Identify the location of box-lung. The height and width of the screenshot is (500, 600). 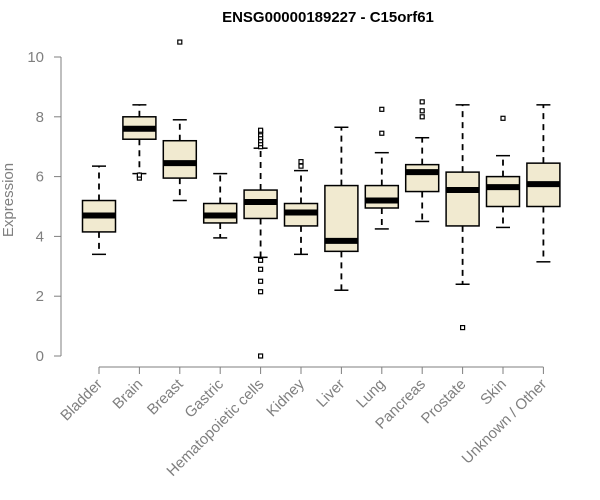
(382, 168).